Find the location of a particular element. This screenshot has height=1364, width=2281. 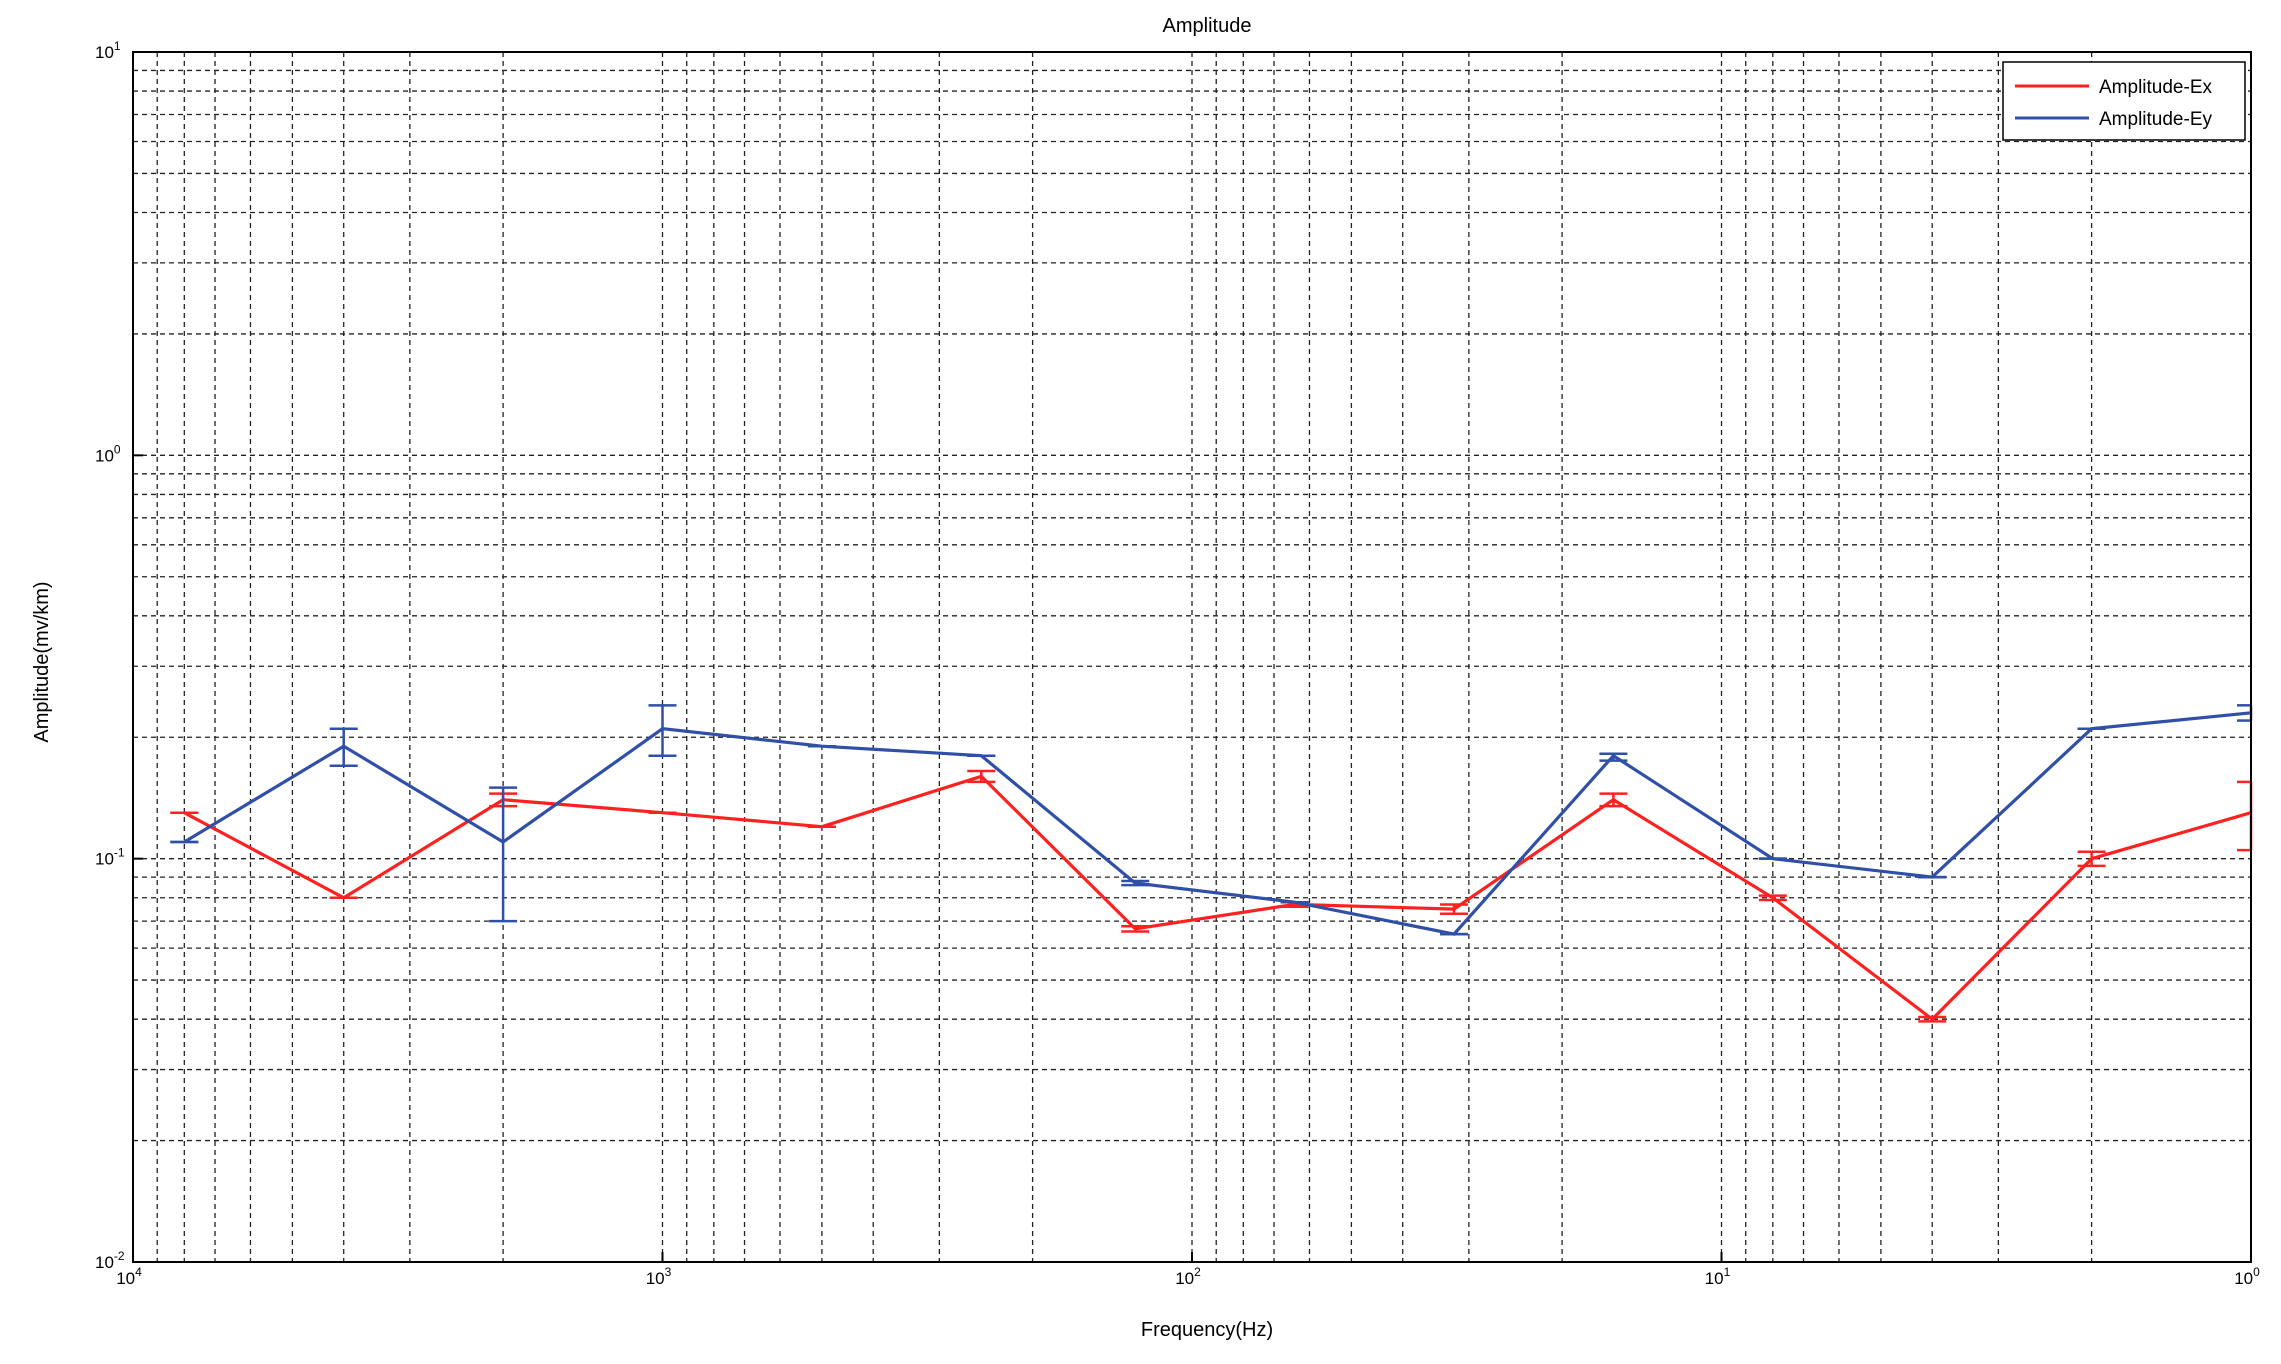

x-tick-label: 10⁰ is located at coordinates (2247, 1276).